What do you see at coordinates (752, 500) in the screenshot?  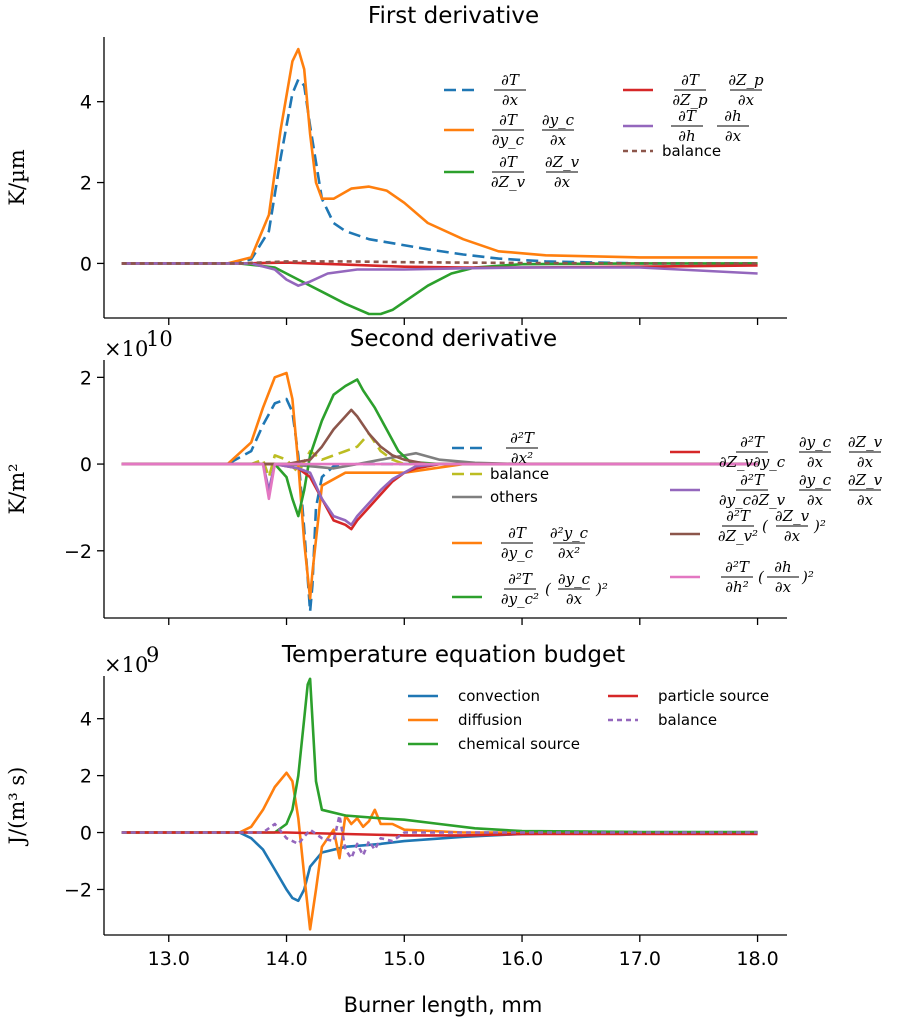 I see `legend-math-denominator: ∂y_c∂Z_v` at bounding box center [752, 500].